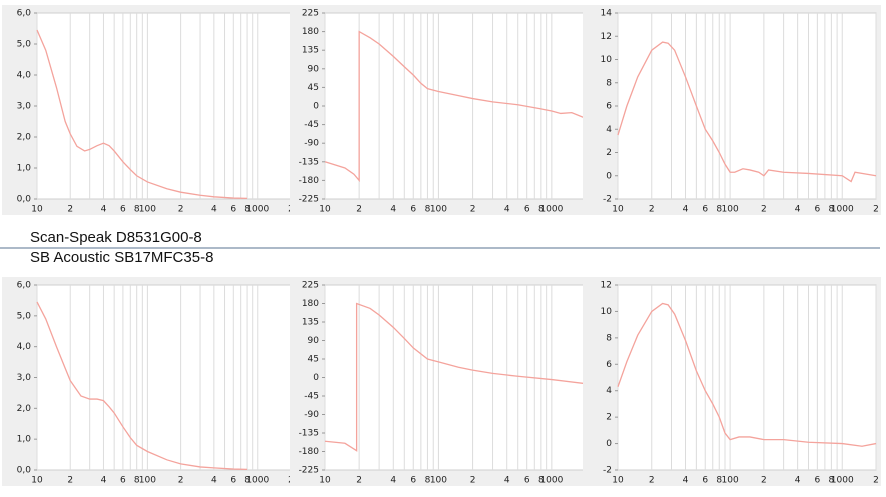  What do you see at coordinates (24, 76) in the screenshot?
I see `y-tick-label: 4,0` at bounding box center [24, 76].